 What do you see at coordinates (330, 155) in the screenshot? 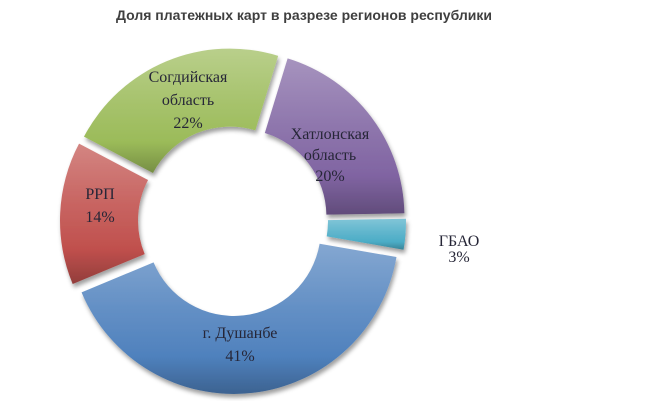
I see `slice-label-0: Хатлонская область 20%` at bounding box center [330, 155].